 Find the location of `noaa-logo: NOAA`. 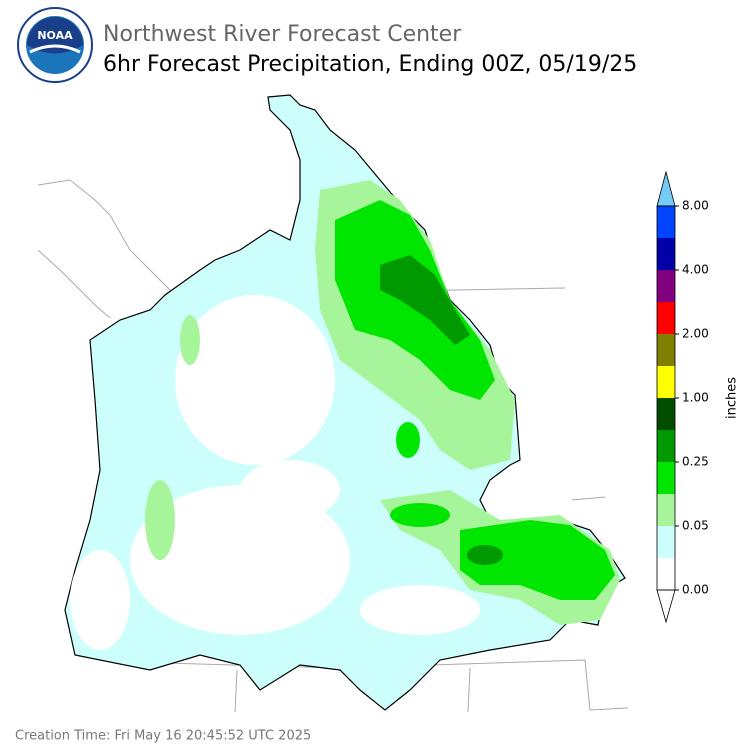

noaa-logo: NOAA is located at coordinates (55, 45).